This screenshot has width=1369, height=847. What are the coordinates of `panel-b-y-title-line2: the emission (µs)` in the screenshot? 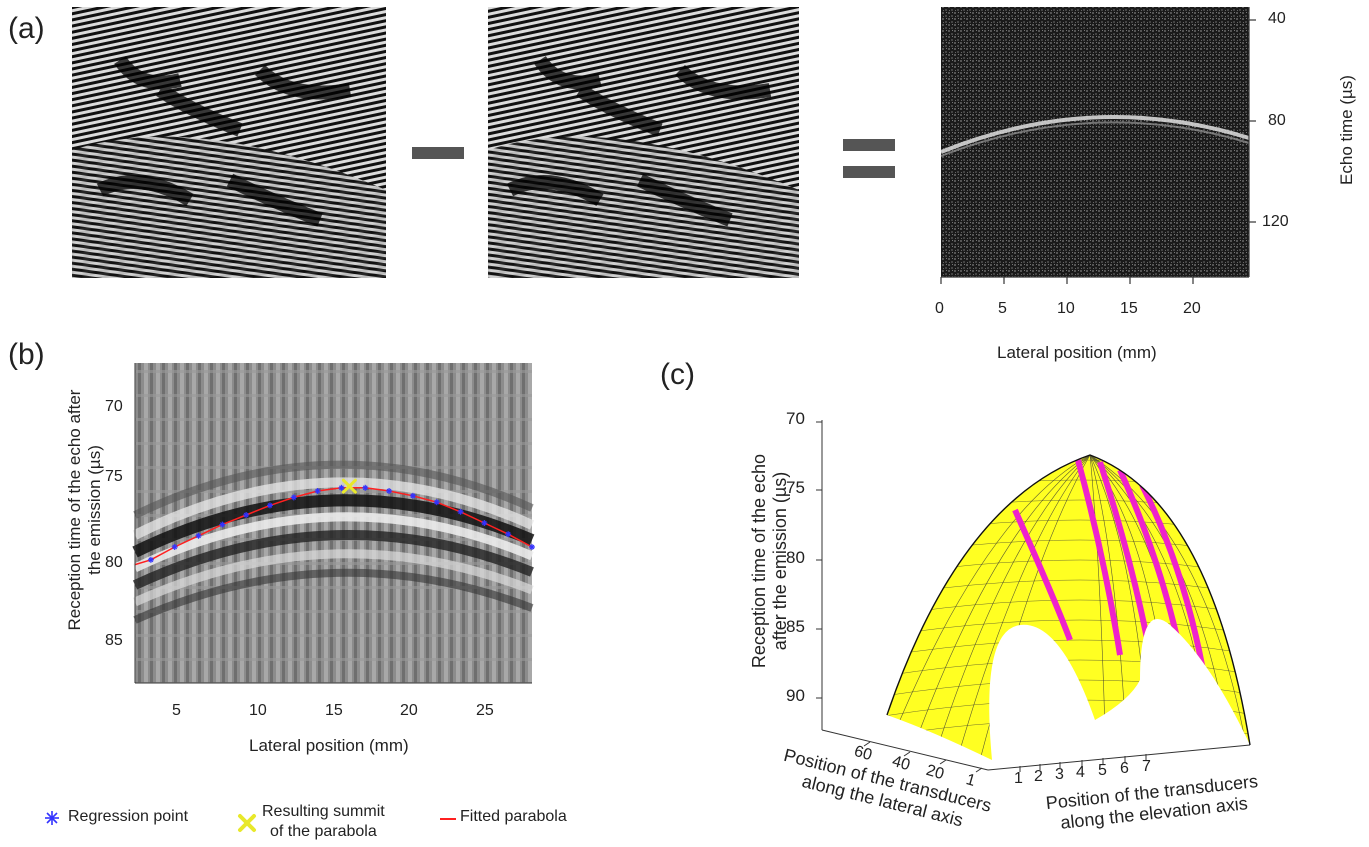 It's located at (94, 510).